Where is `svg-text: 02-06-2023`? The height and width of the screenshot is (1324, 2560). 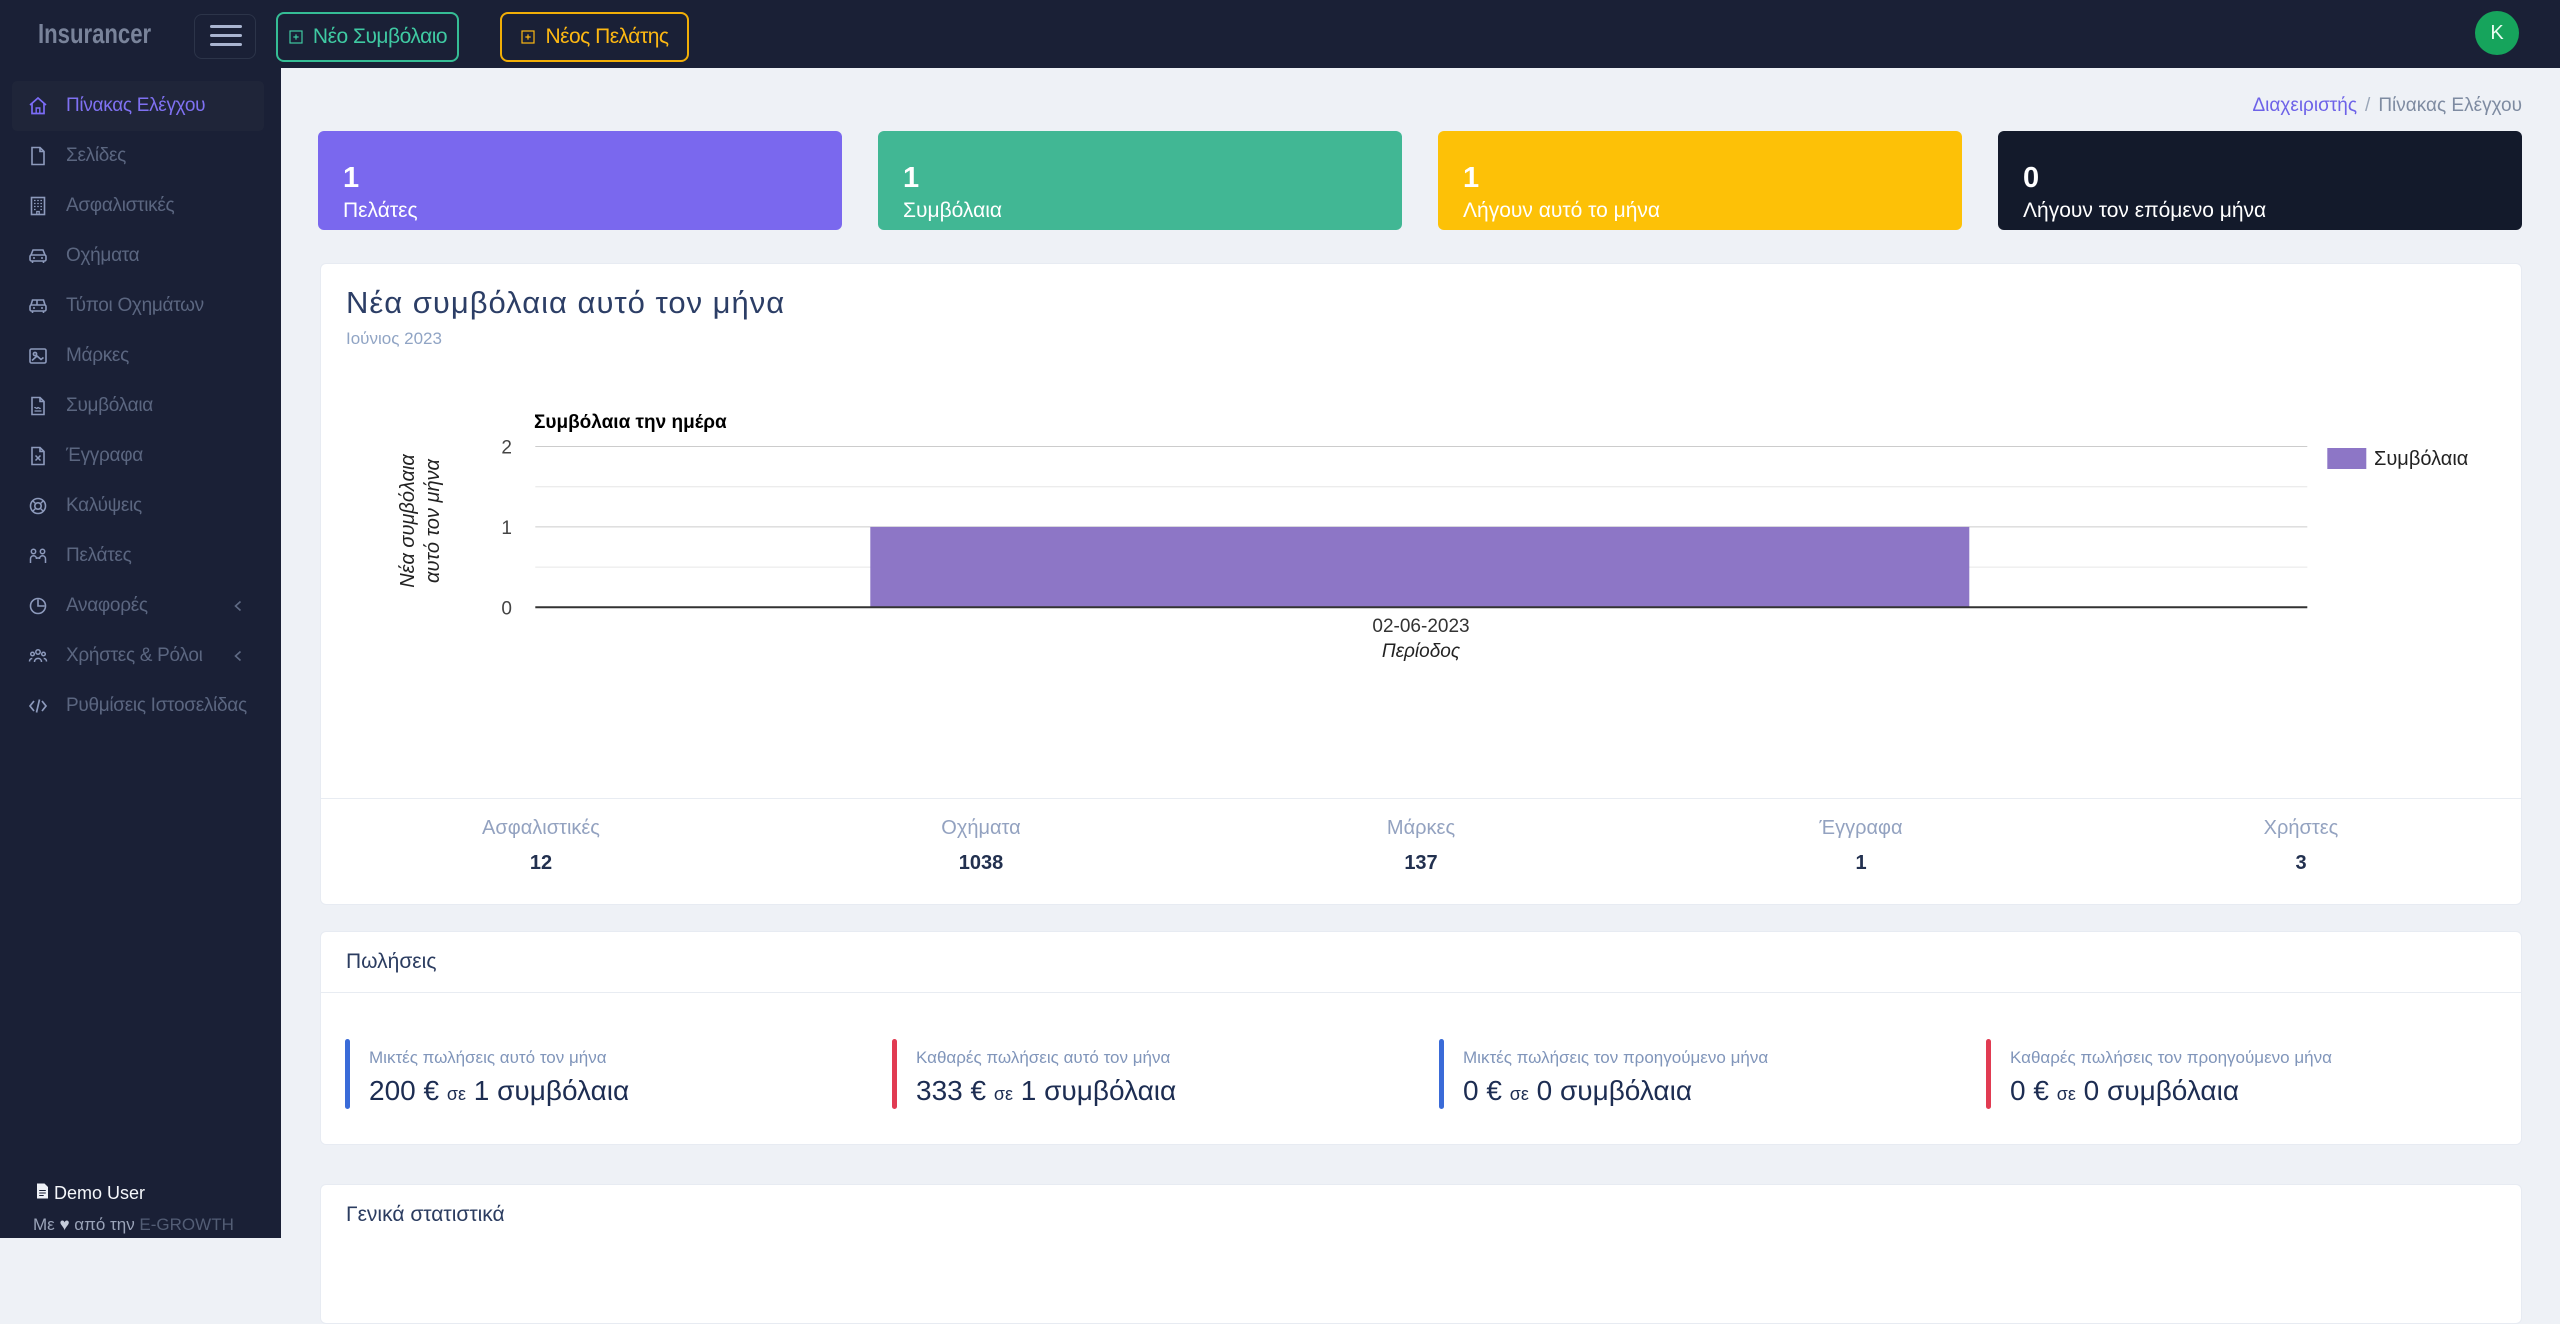
svg-text: 02-06-2023 is located at coordinates (1420, 626).